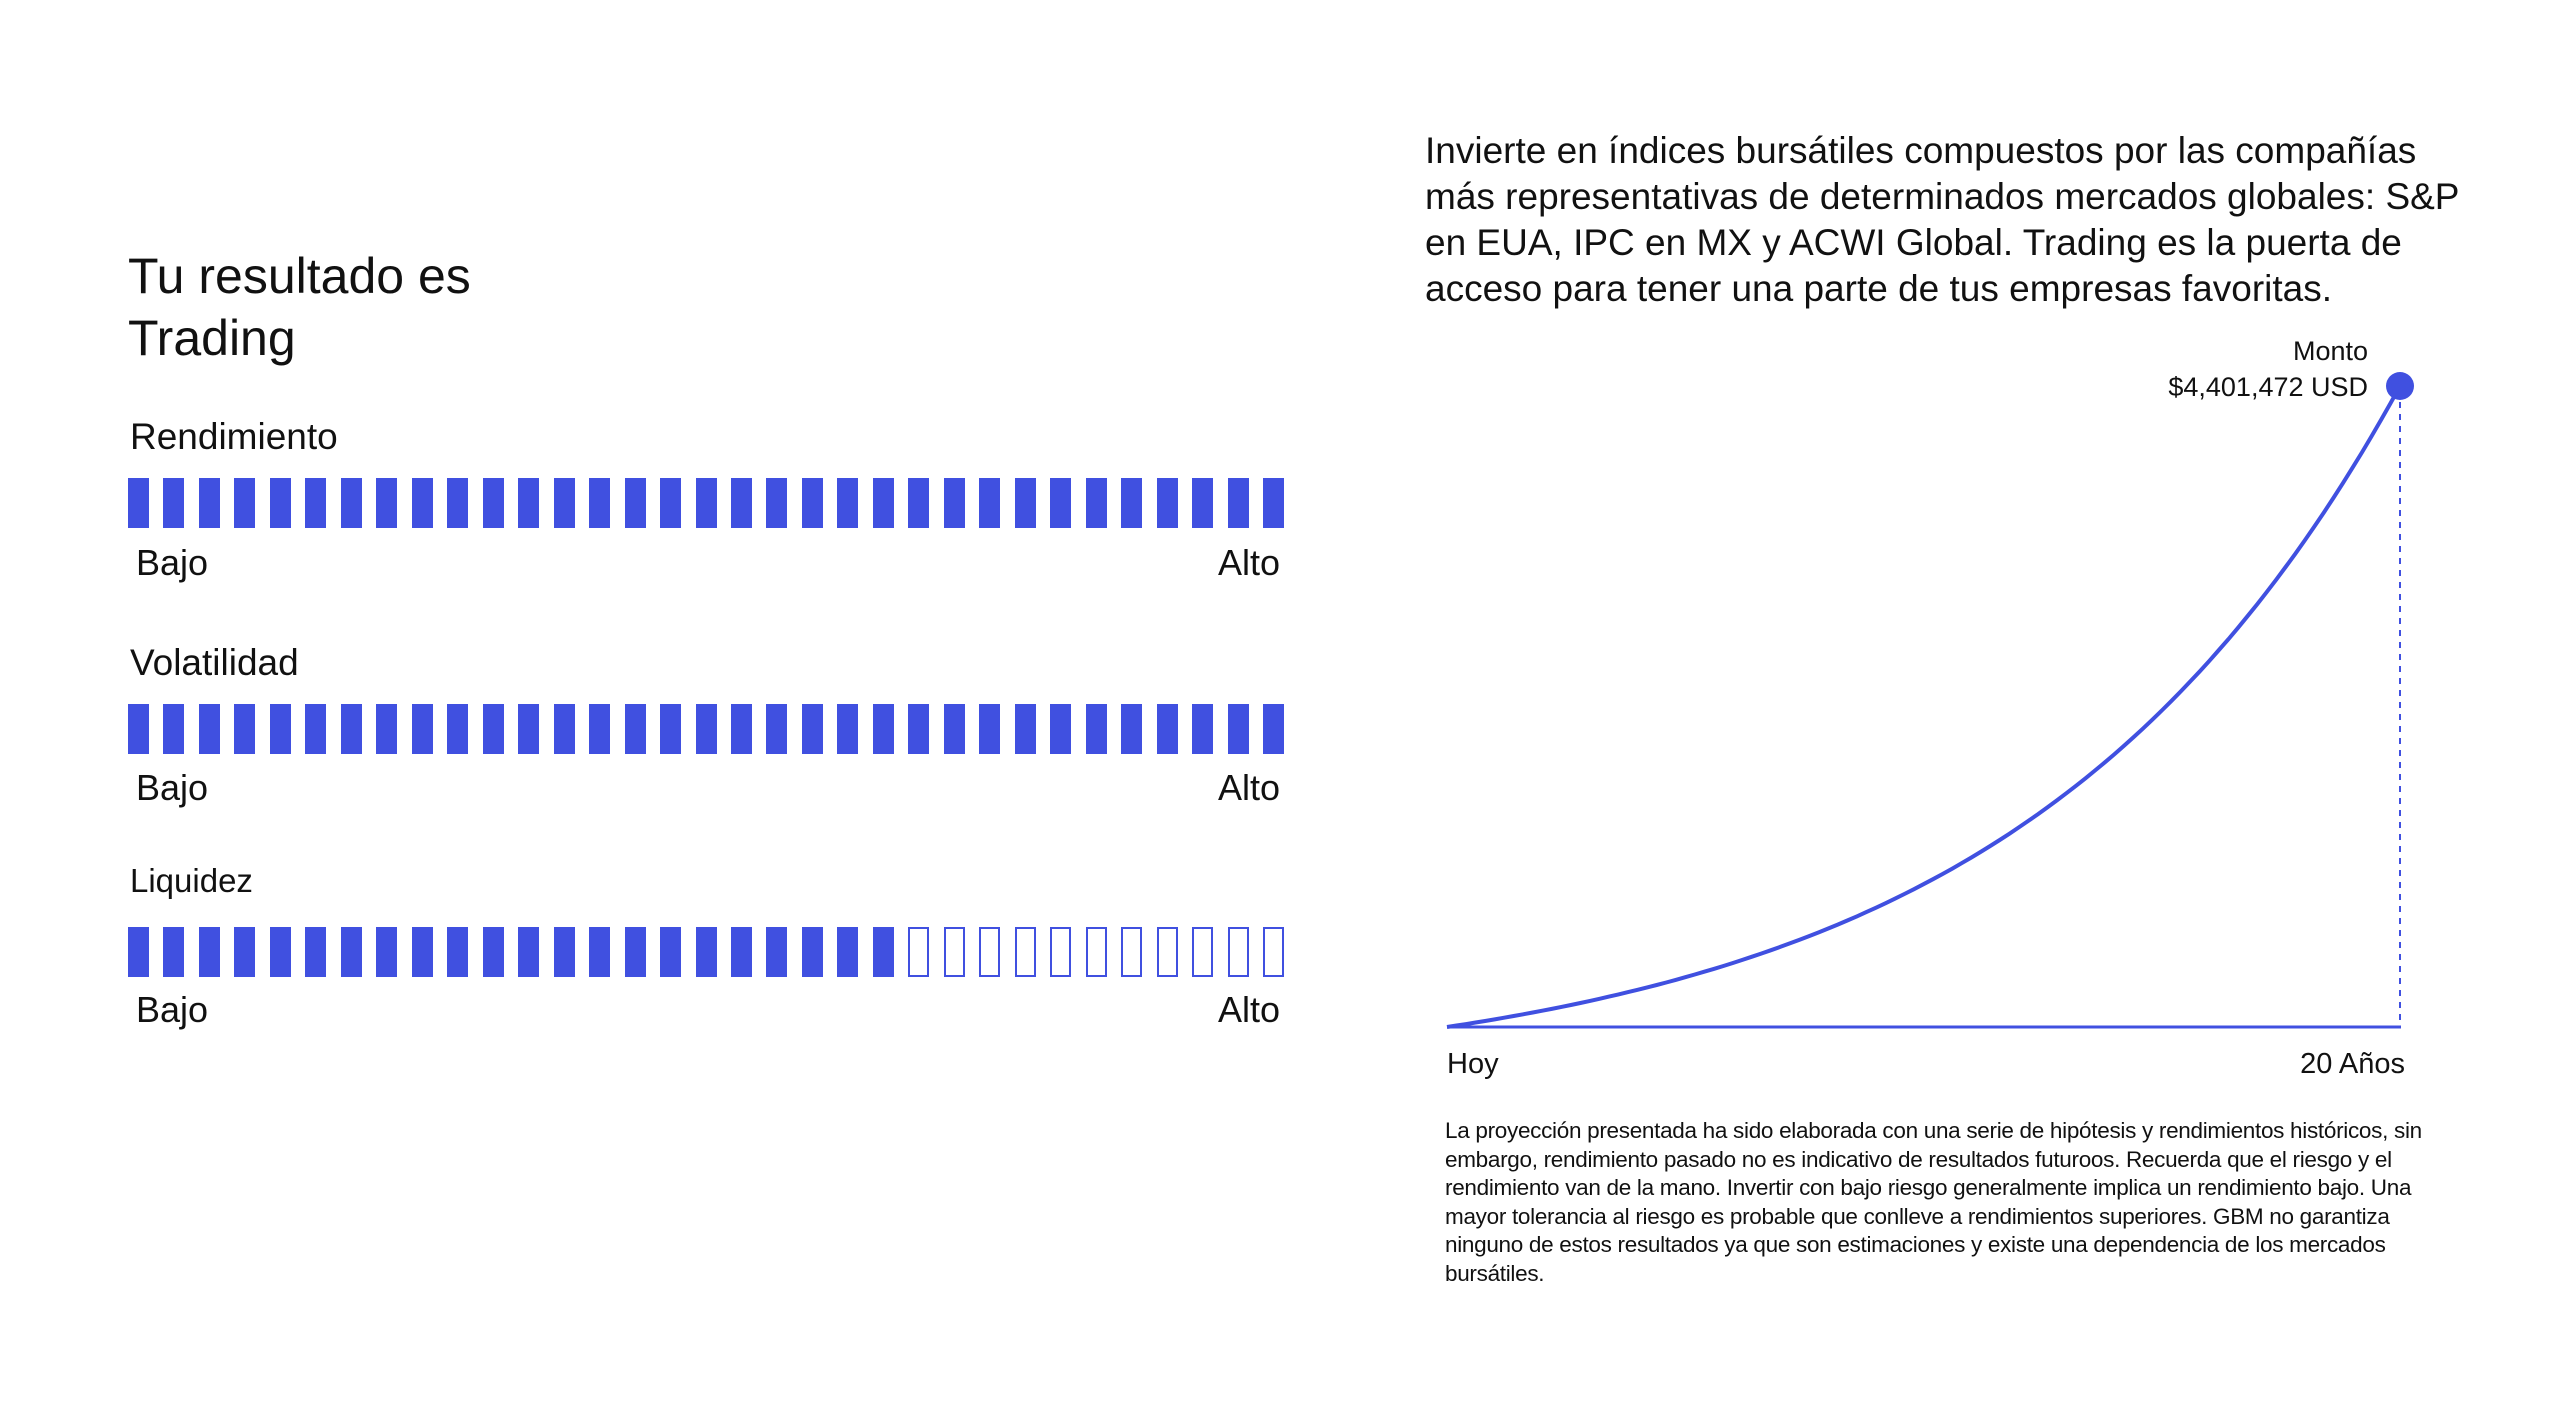  I want to click on rendimiento-high-label: Alto, so click(1248, 562).